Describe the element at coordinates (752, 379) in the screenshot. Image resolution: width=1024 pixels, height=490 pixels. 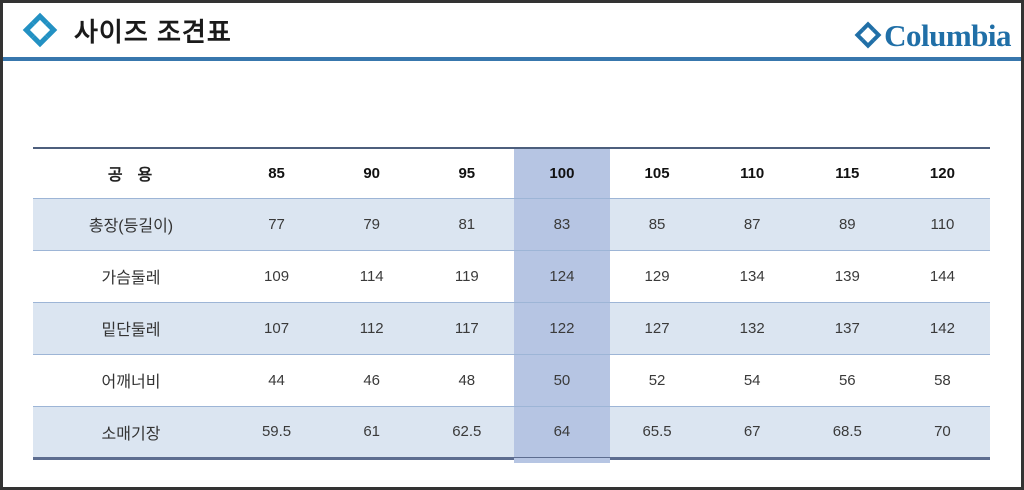
I see `size-value-cell: 54` at that location.